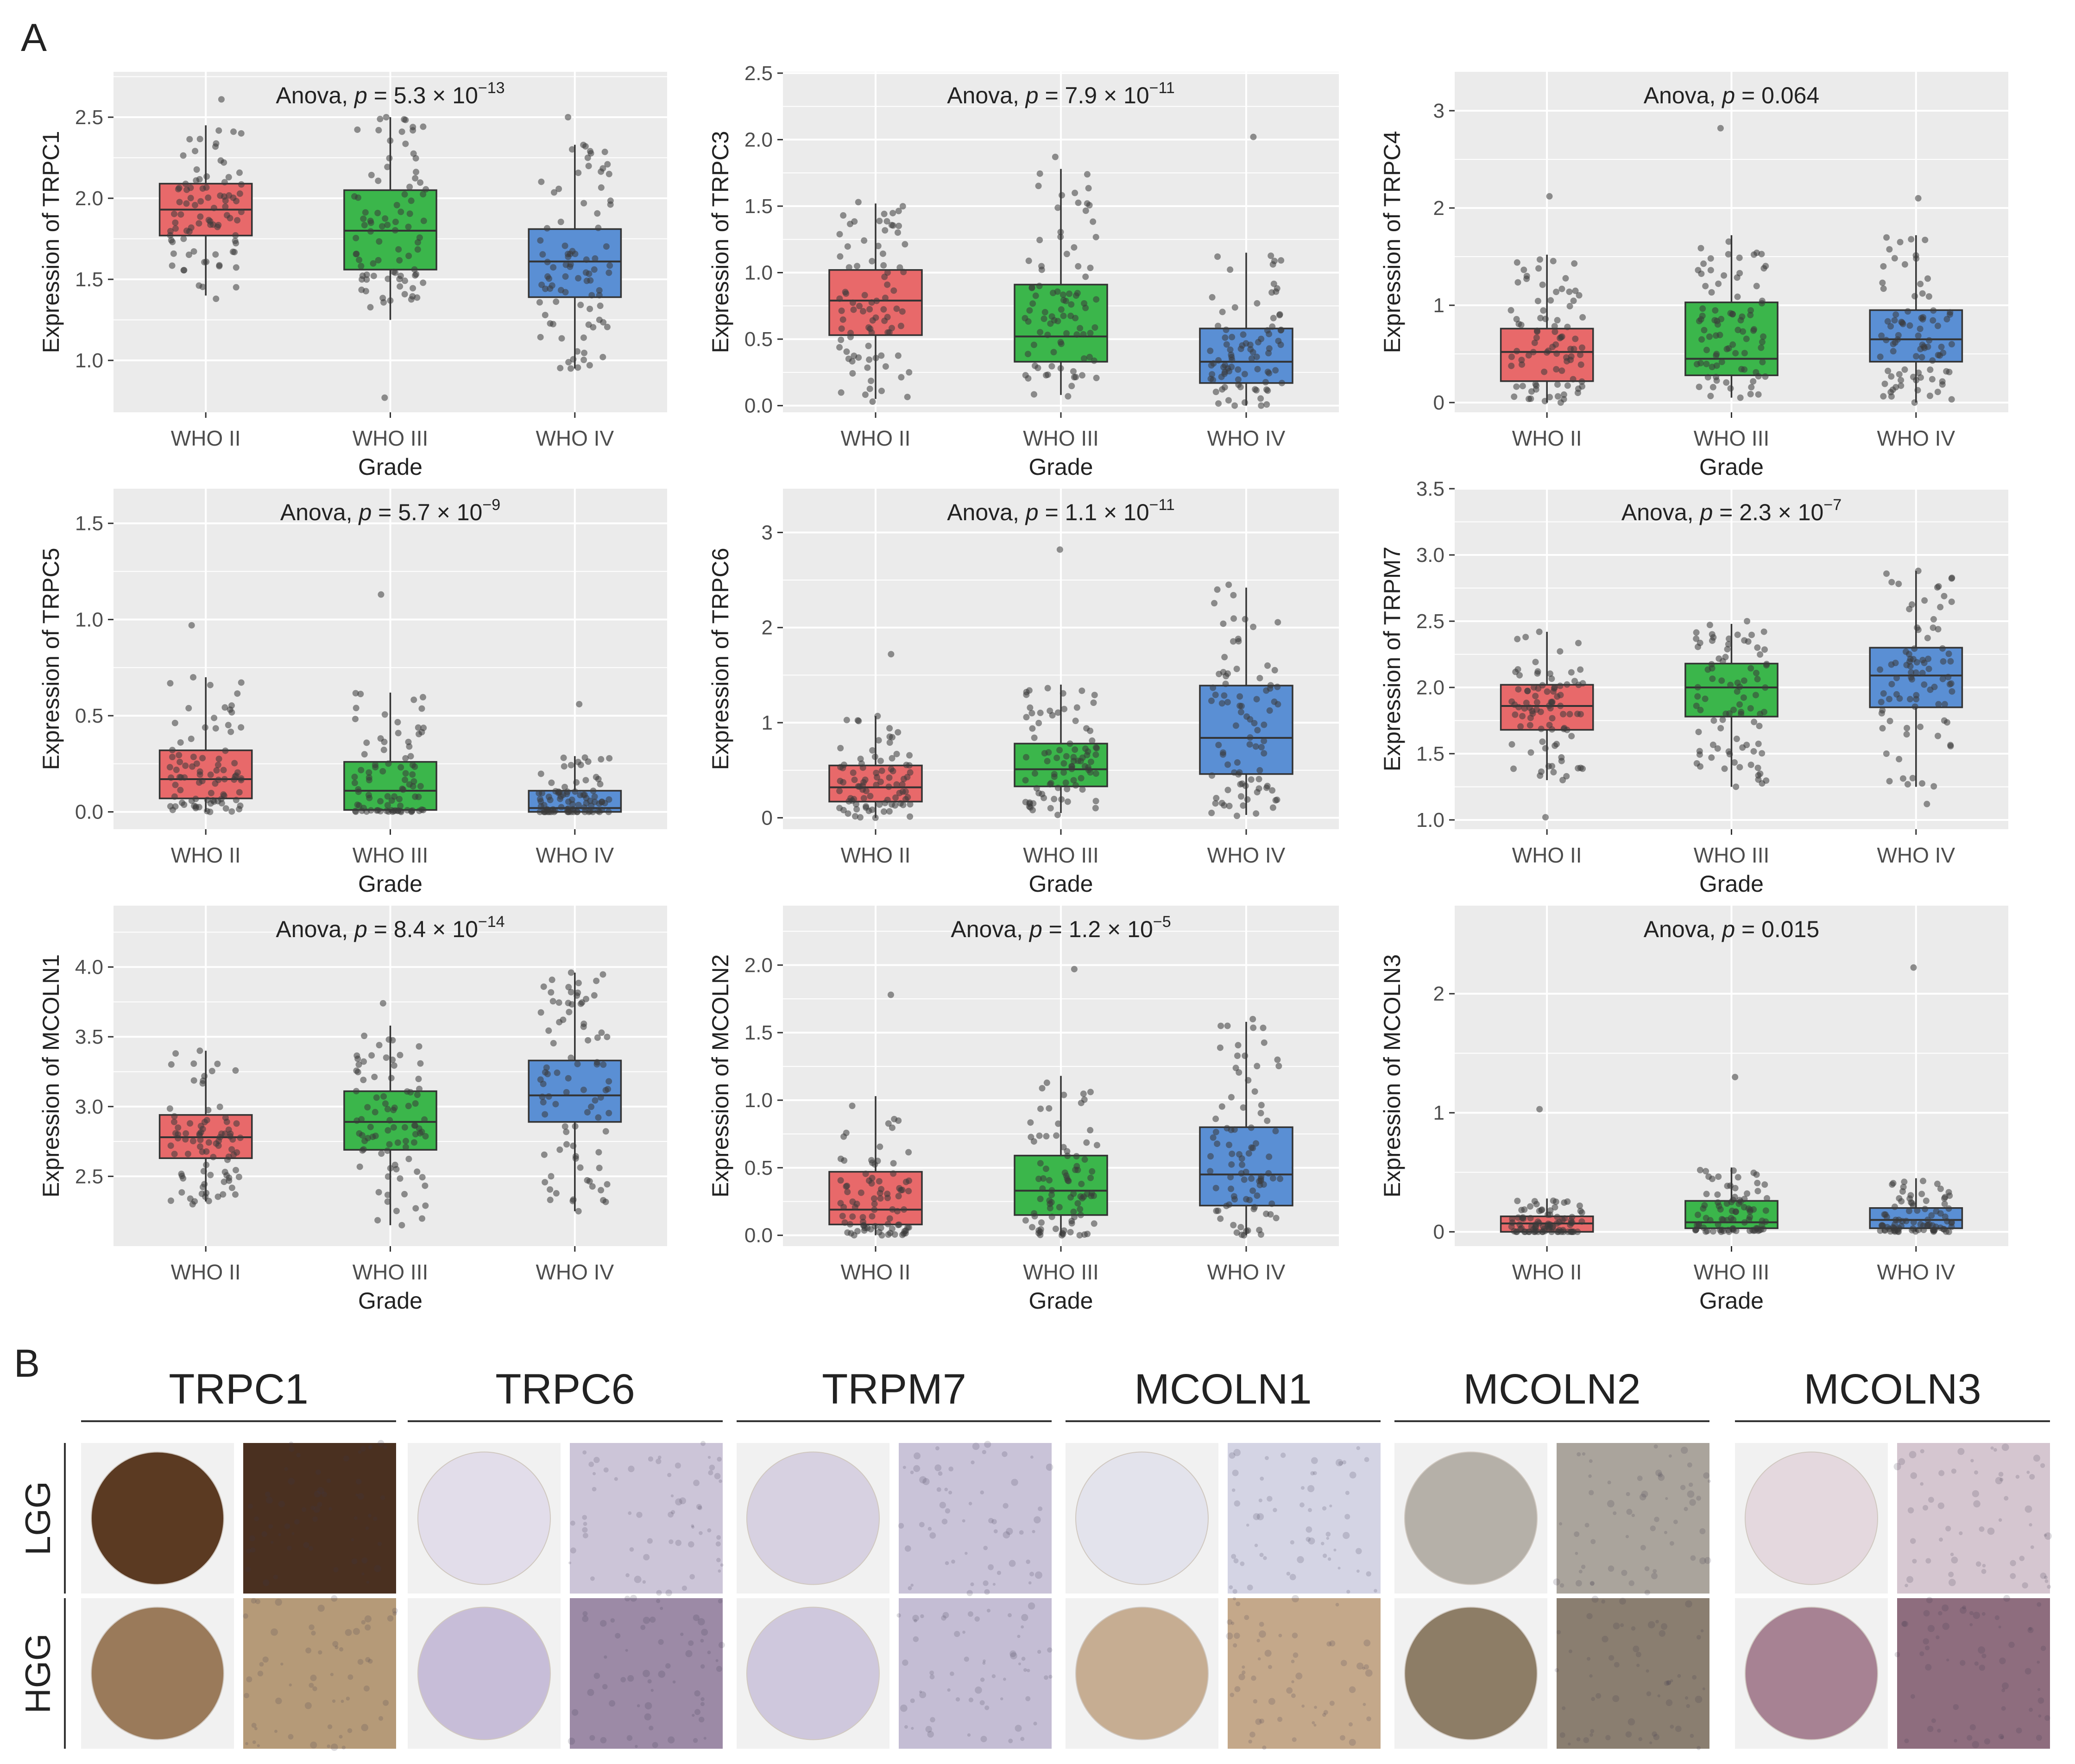 The width and height of the screenshot is (2075, 1764). Describe the element at coordinates (239, 1389) in the screenshot. I see `ihc-gene-title: TRPC1` at that location.